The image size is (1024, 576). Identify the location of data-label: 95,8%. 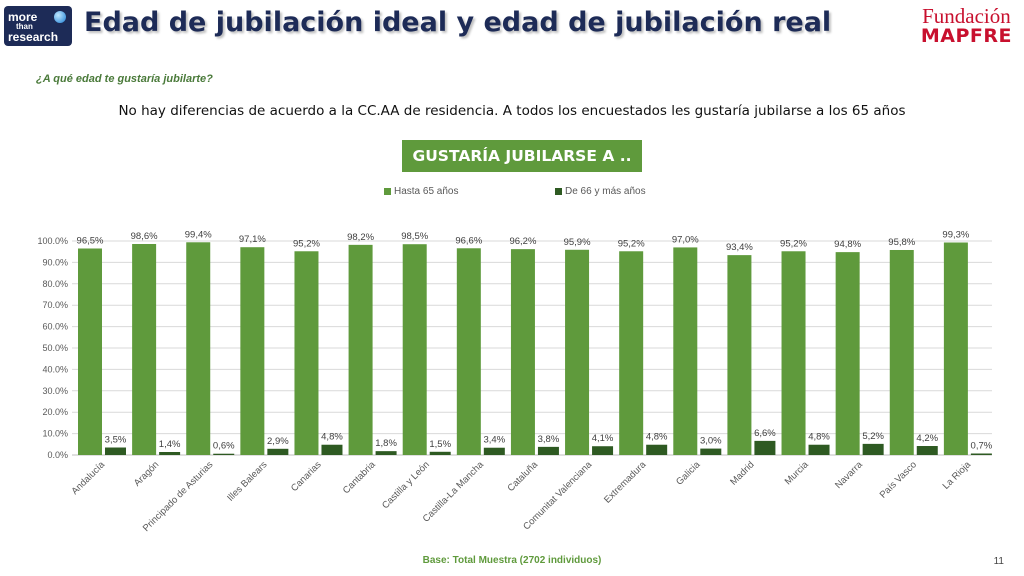
(901, 242).